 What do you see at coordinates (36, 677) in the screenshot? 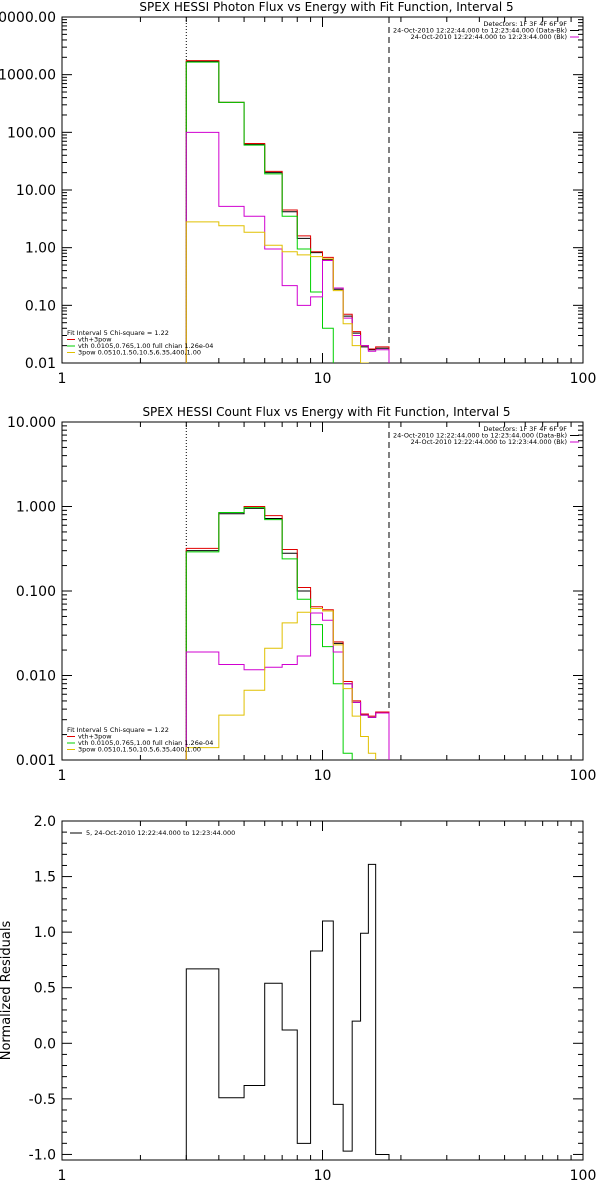
I see `y-tick-label: 0.010` at bounding box center [36, 677].